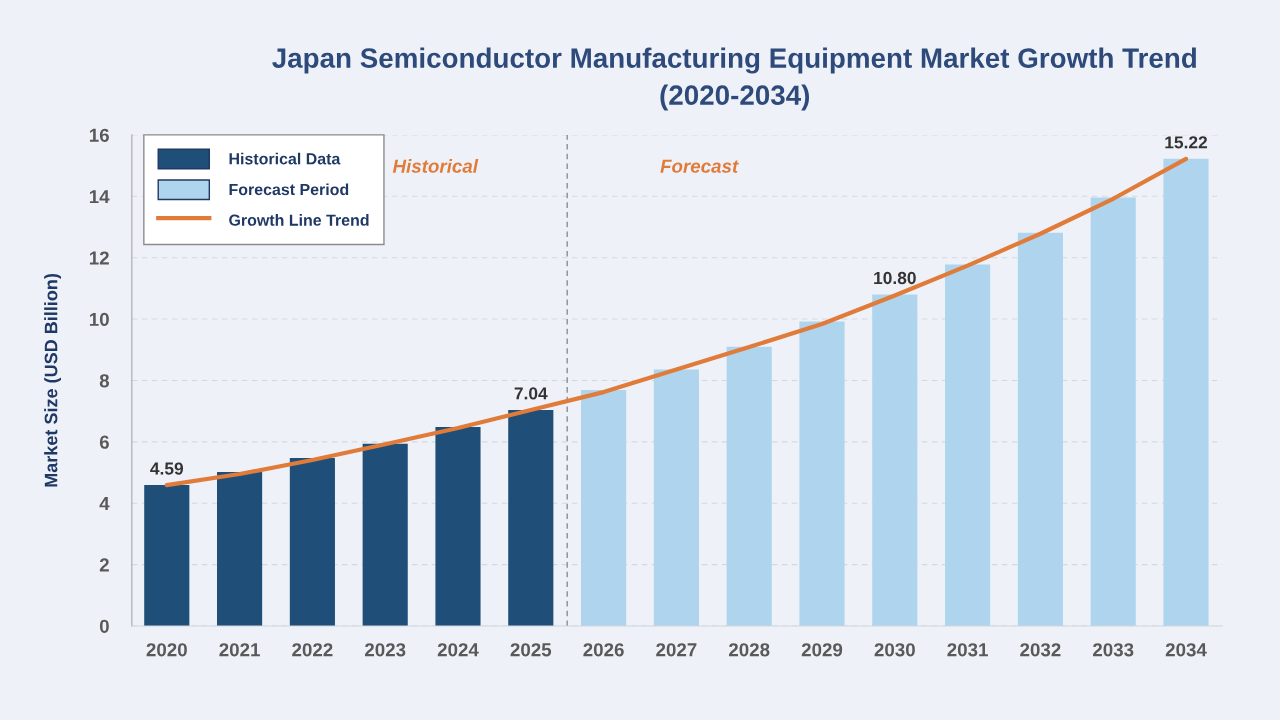 The width and height of the screenshot is (1280, 720). Describe the element at coordinates (894, 650) in the screenshot. I see `x-tick-label: 2030` at that location.